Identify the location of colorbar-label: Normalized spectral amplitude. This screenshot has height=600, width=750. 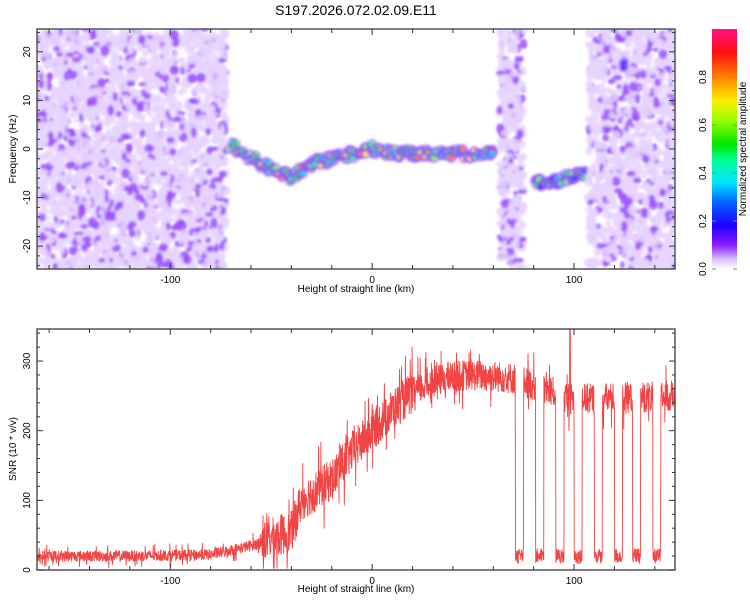
(743, 148).